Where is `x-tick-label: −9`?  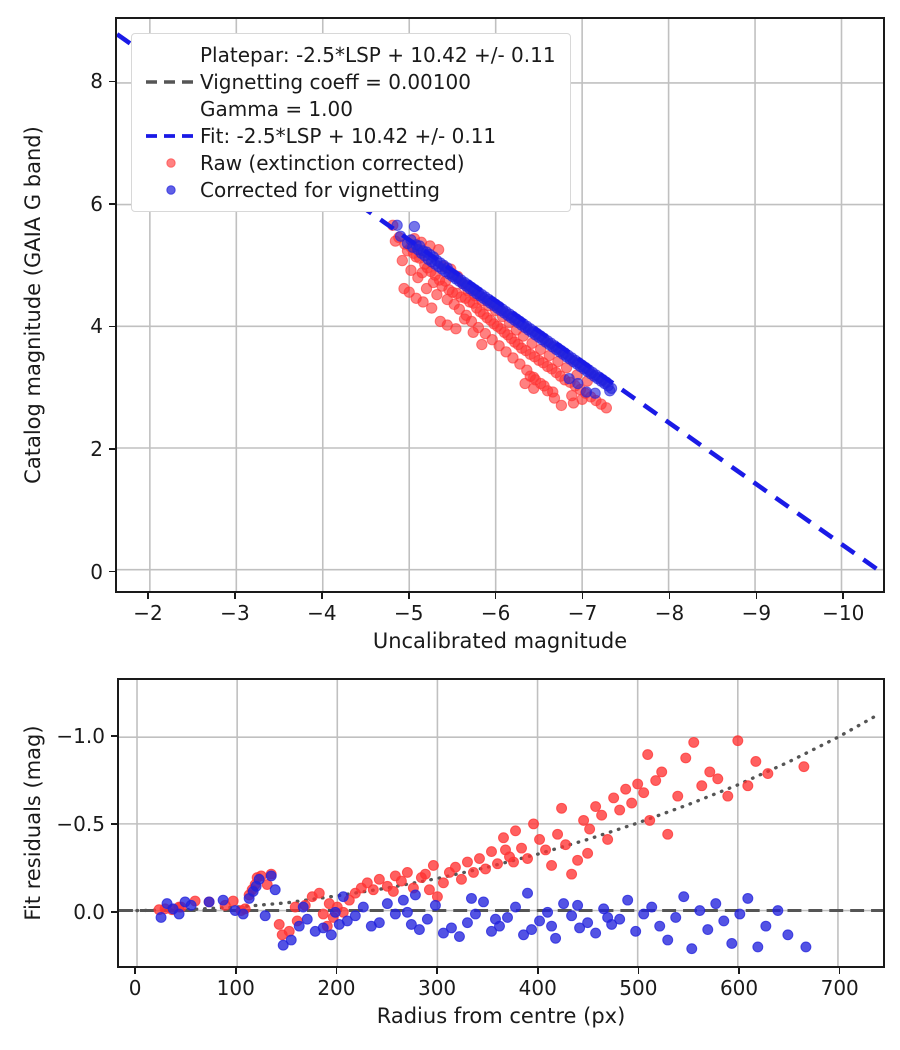
x-tick-label: −9 is located at coordinates (756, 613).